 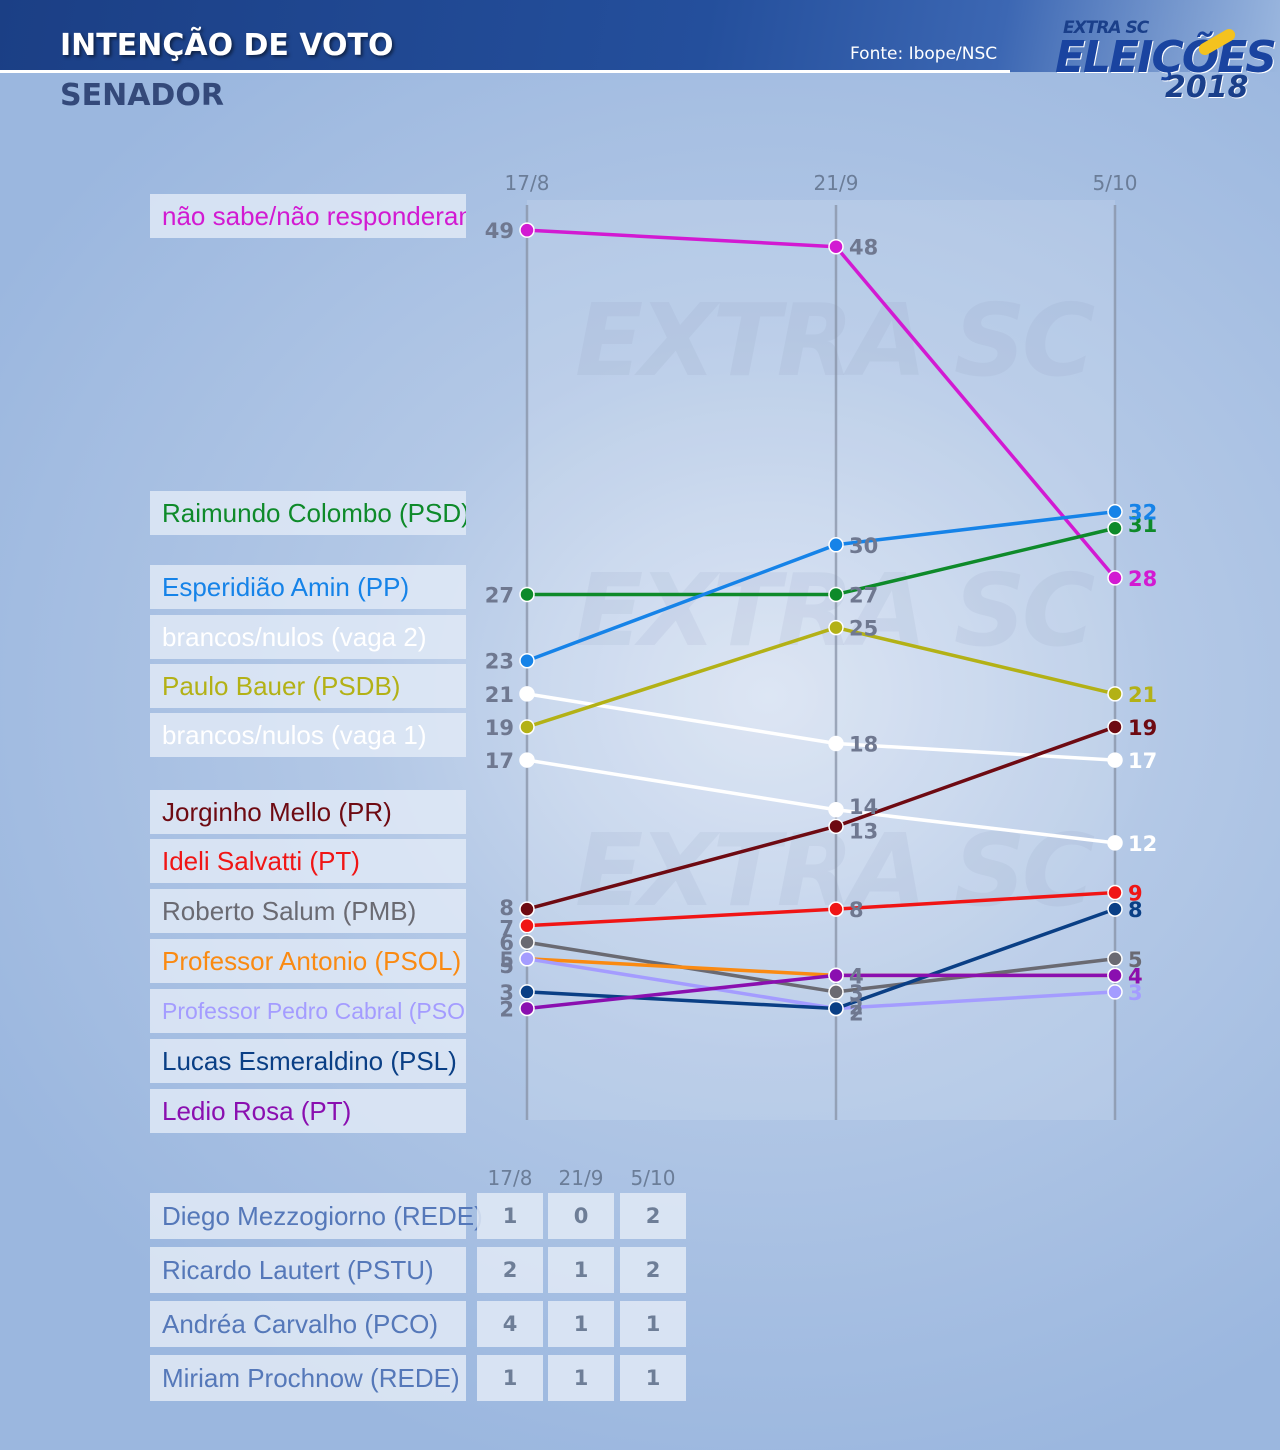 I want to click on table-row-name: Andréa Carvalho (PCO), so click(x=308, y=1324).